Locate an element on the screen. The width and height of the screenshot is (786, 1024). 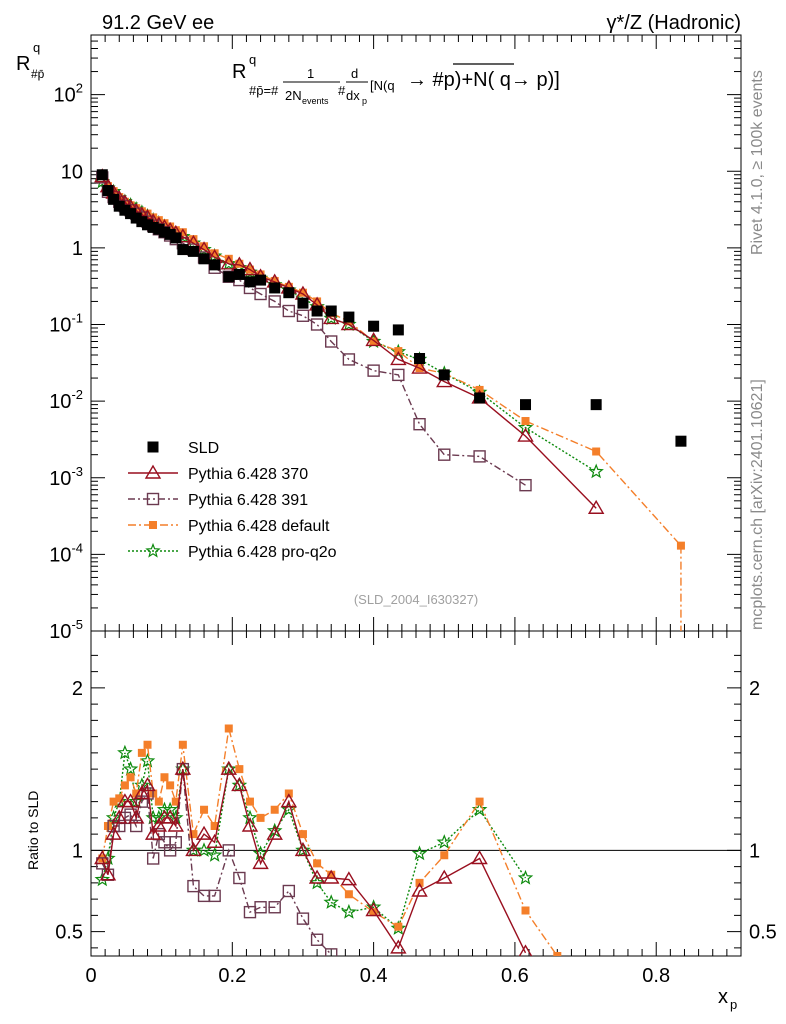
svg-text: R is located at coordinates (23, 64).